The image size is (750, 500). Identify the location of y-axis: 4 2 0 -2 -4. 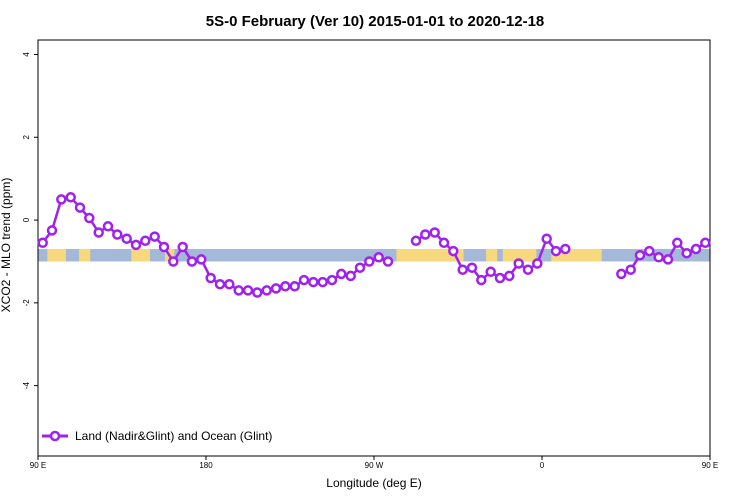
(30, 220).